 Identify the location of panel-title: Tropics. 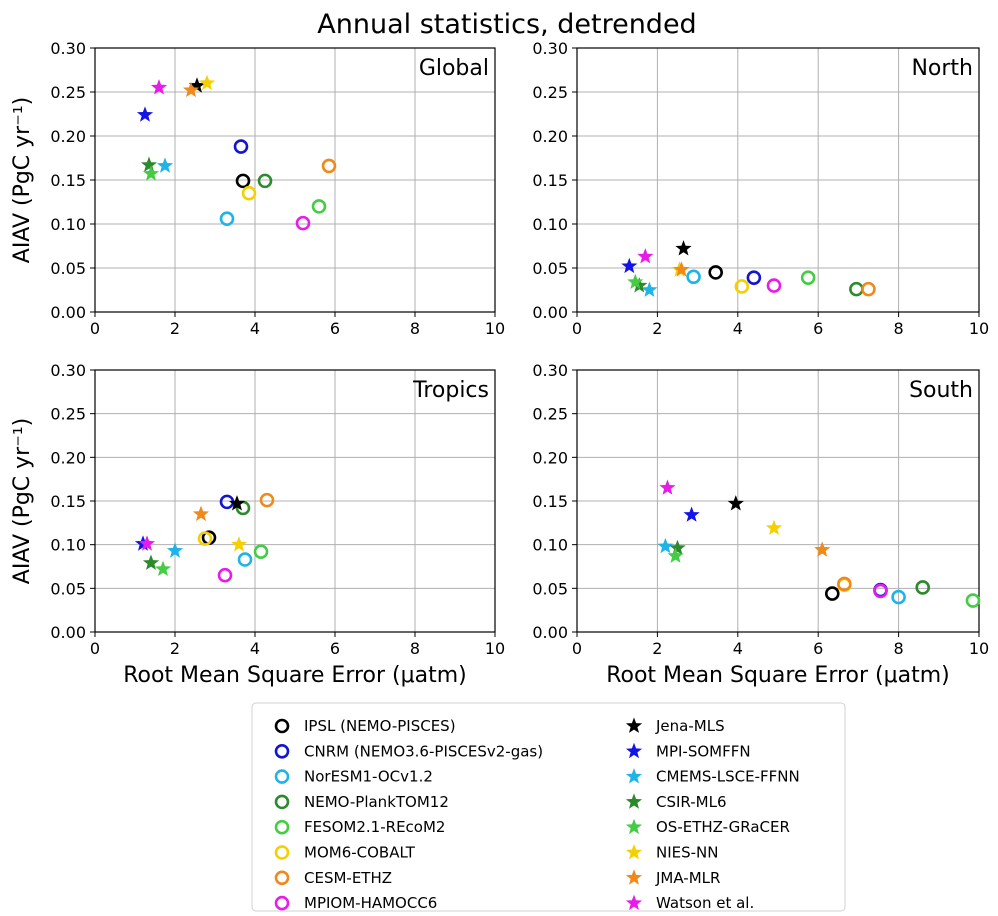
(450, 390).